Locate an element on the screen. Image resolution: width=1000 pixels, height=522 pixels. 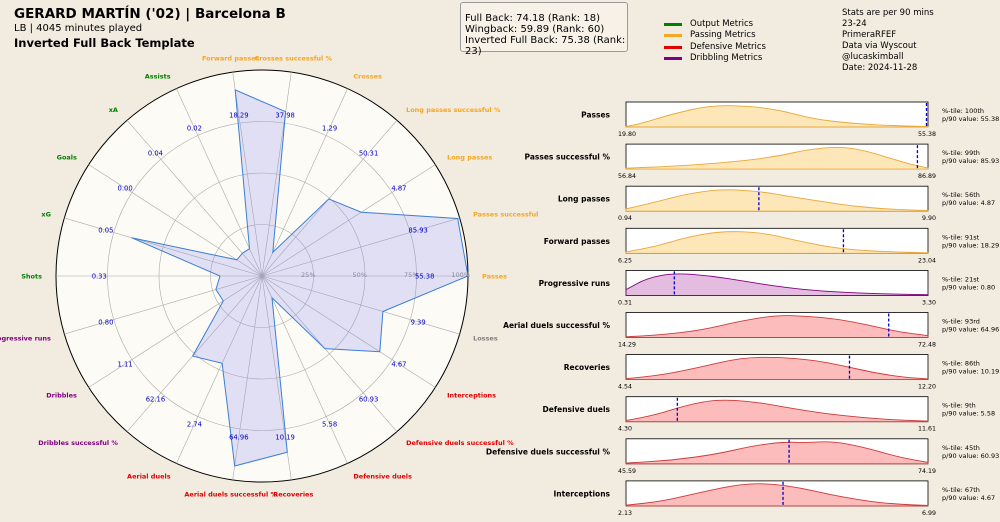
panel-min-label: 4.54 is located at coordinates (625, 387).